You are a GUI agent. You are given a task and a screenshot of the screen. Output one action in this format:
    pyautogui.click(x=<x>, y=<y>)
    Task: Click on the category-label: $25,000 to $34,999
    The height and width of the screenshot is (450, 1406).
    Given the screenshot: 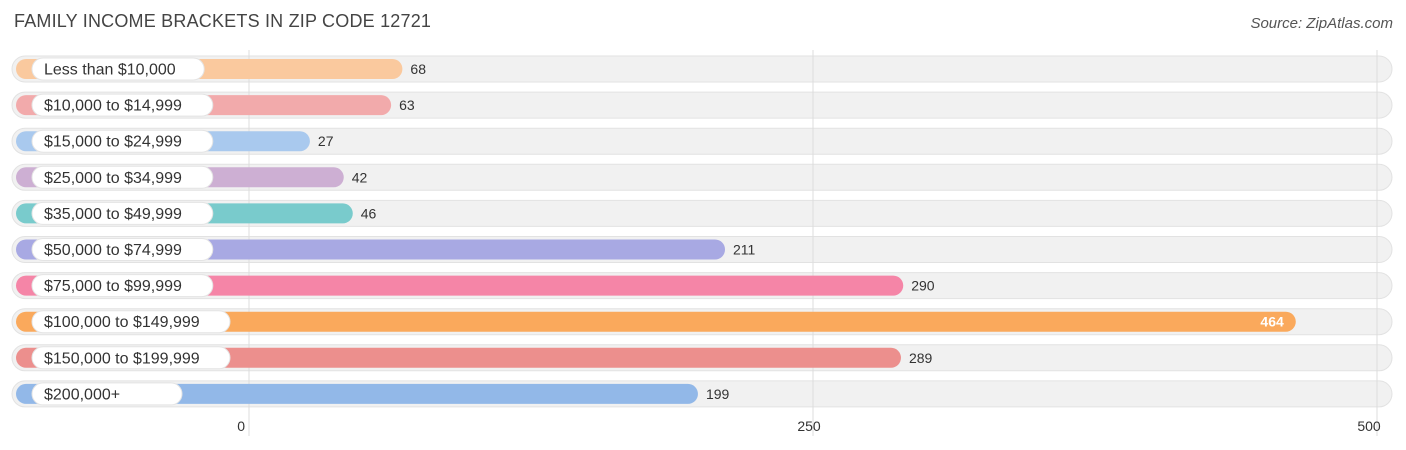 What is the action you would take?
    pyautogui.click(x=113, y=178)
    